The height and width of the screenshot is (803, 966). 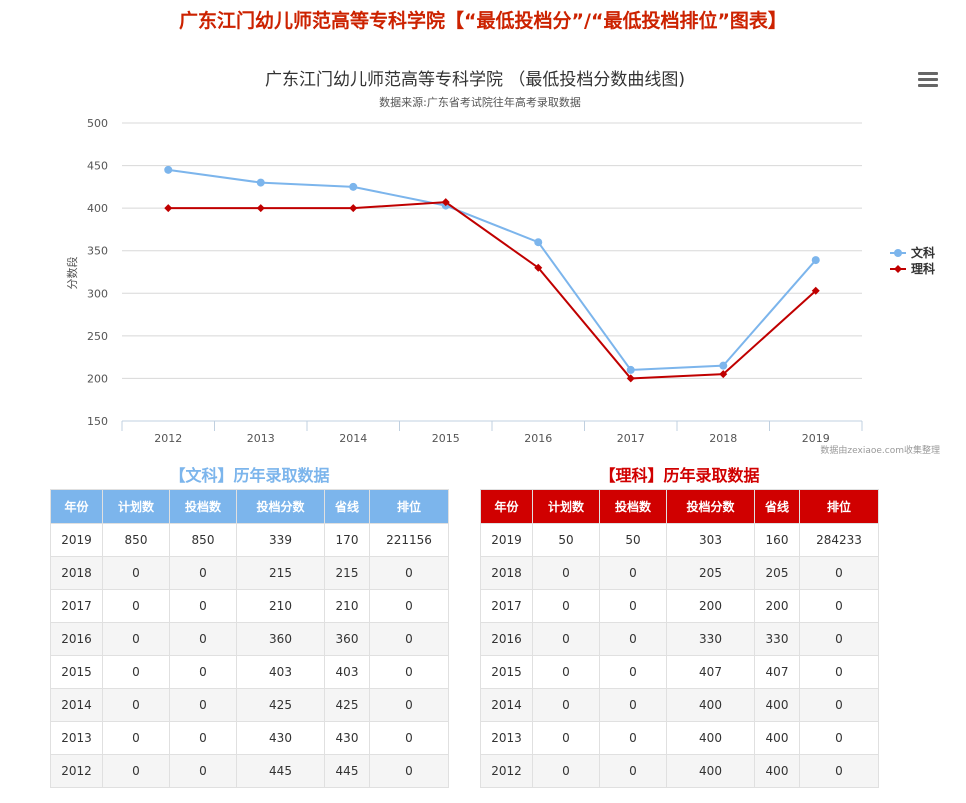 What do you see at coordinates (97, 421) in the screenshot?
I see `y-tick-label: 150` at bounding box center [97, 421].